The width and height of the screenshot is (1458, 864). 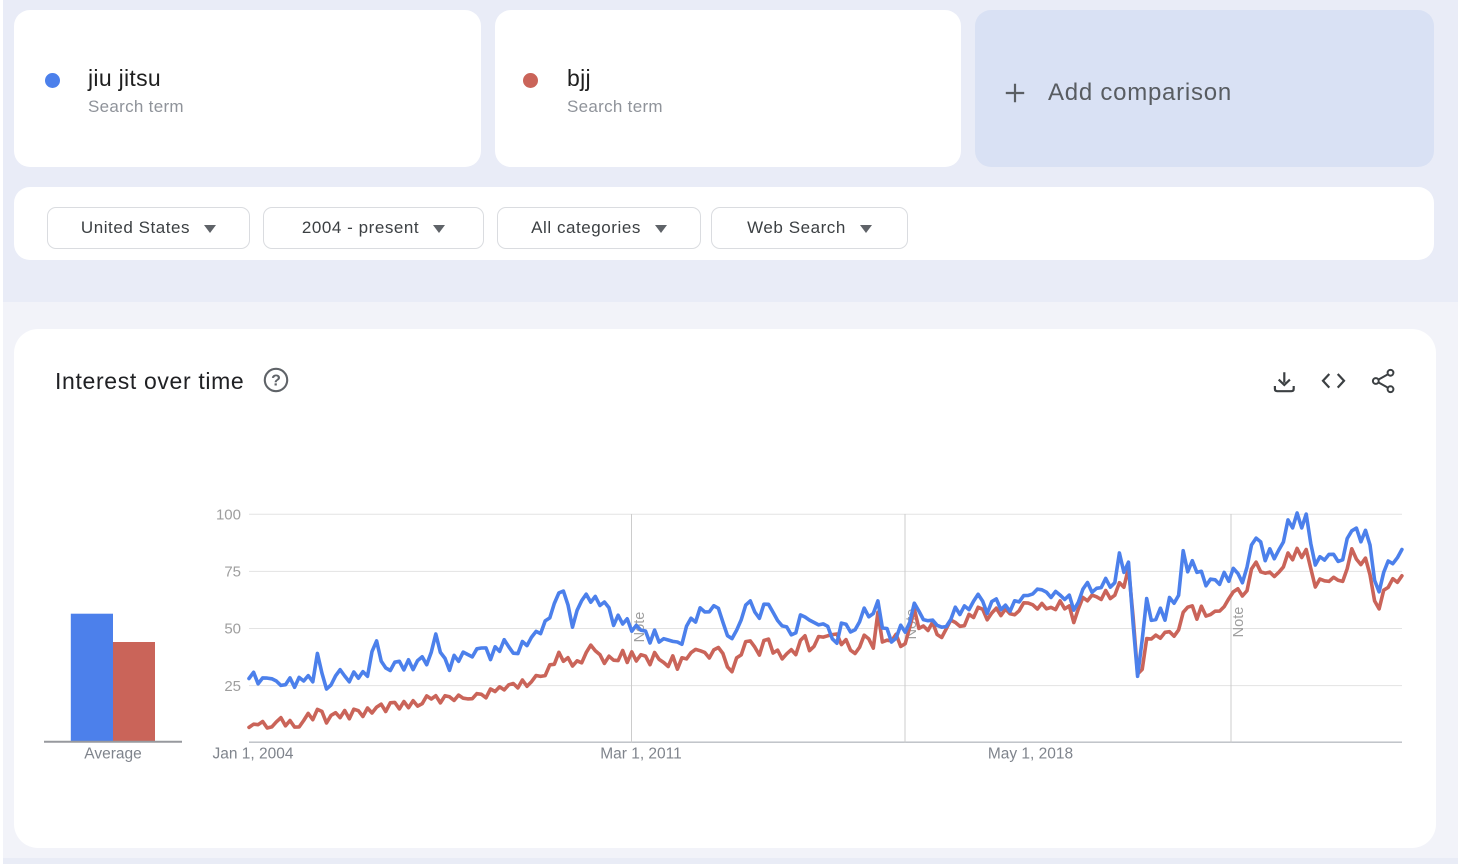 I want to click on svg-text: 50, so click(x=232, y=629).